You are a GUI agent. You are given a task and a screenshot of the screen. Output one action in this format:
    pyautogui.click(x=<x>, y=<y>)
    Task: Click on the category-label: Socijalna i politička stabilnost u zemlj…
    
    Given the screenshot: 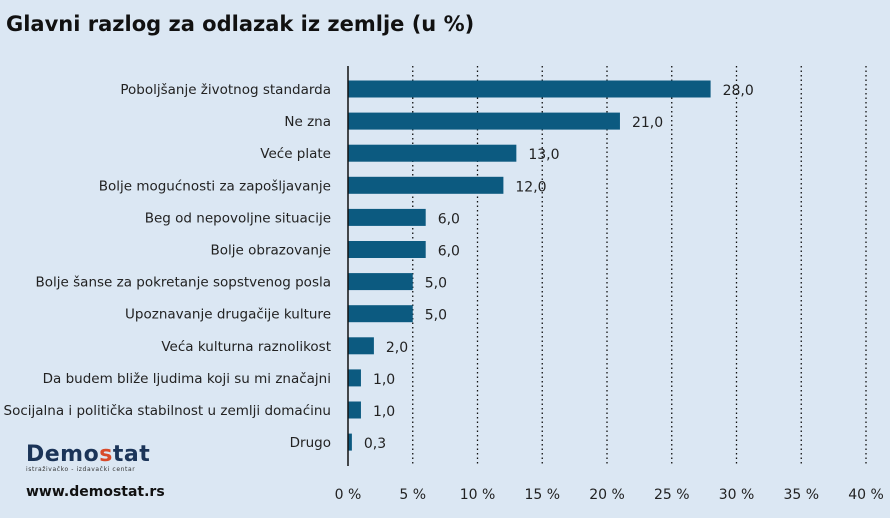 What is the action you would take?
    pyautogui.click(x=167, y=411)
    